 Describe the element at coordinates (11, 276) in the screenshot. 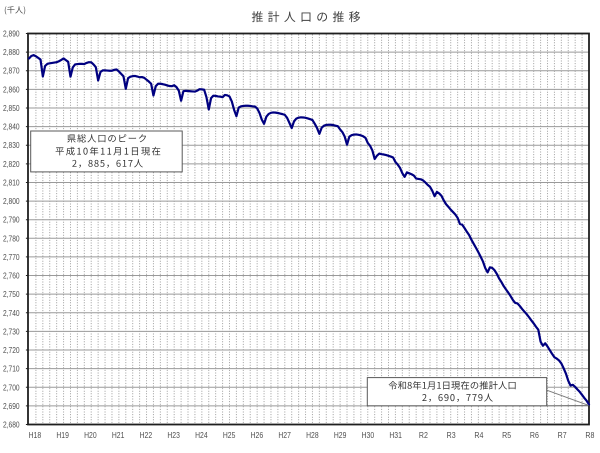

I see `svg-text: 2,760` at that location.